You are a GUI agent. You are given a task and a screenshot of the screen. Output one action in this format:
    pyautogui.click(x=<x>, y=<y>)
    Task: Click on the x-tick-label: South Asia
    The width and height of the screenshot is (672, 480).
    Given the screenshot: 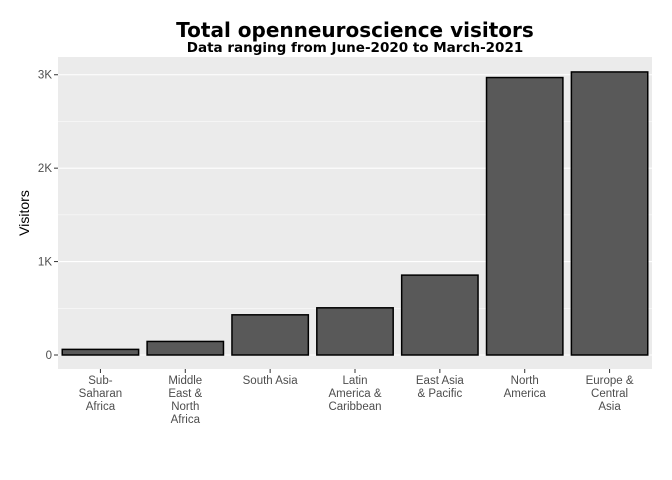 What is the action you would take?
    pyautogui.click(x=271, y=381)
    